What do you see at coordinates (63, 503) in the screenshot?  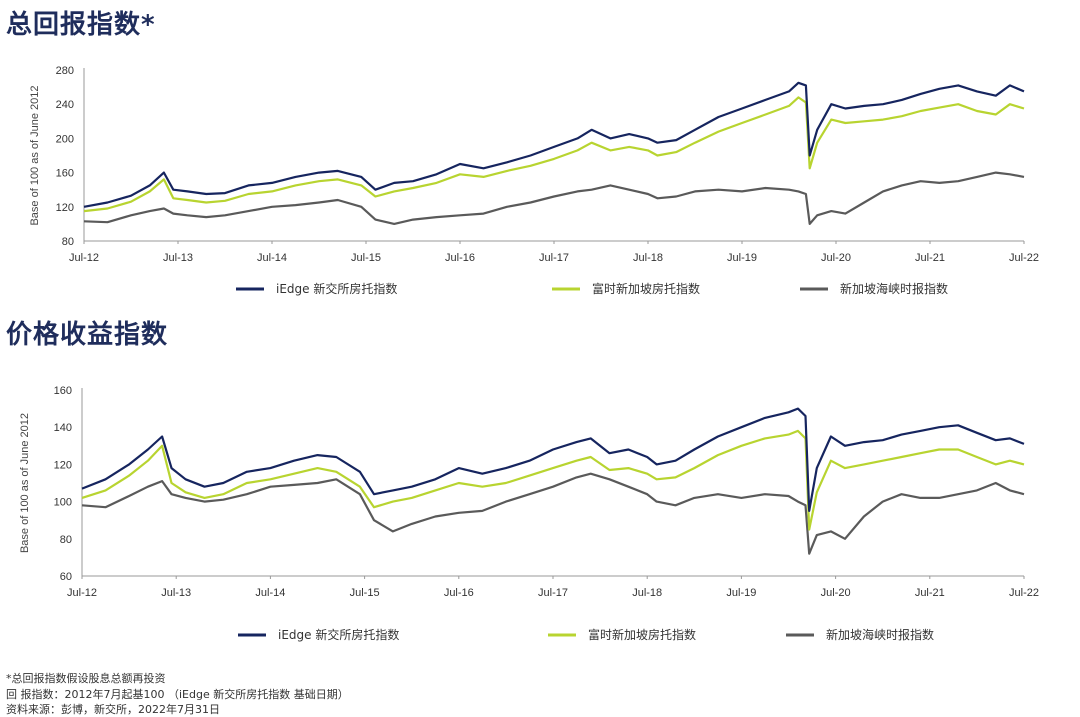 I see `y-tick-label: 100` at bounding box center [63, 503].